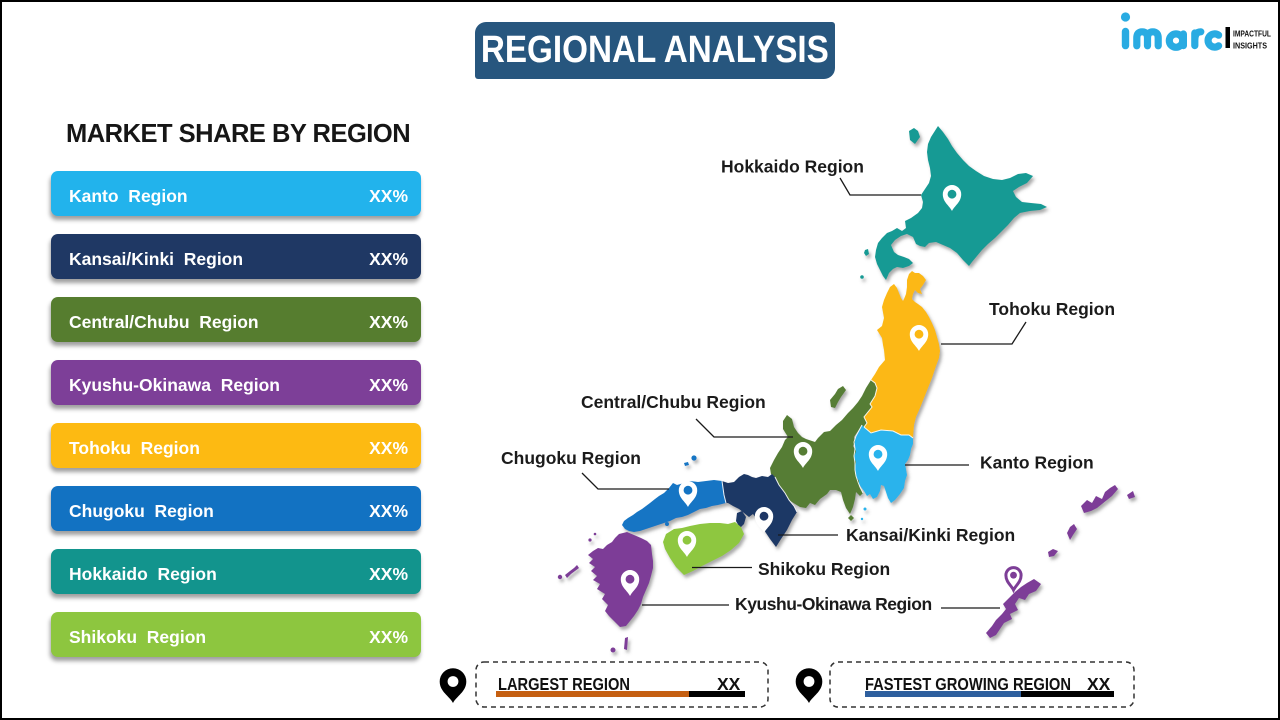 Image resolution: width=1280 pixels, height=720 pixels. I want to click on svg-text: Kyushu-Okinawa Region, so click(833, 604).